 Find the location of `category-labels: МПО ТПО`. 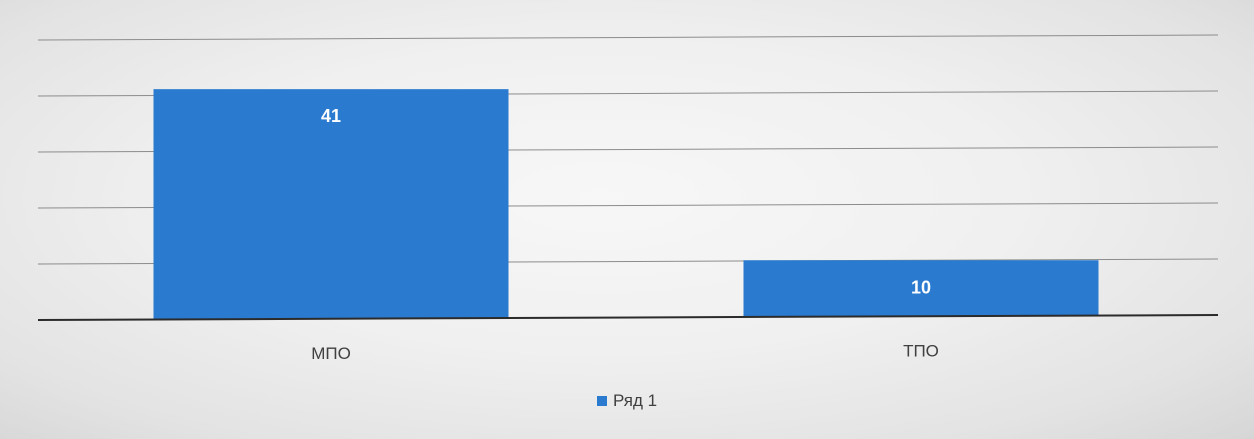

category-labels: МПО ТПО is located at coordinates (625, 352).